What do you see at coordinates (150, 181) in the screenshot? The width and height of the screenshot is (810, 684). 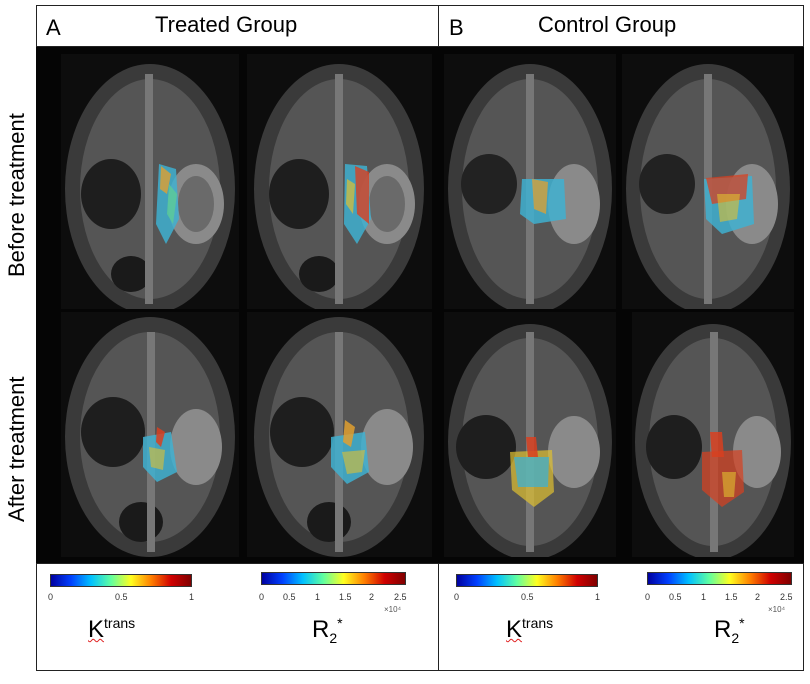 I see `mri-treated-before-ktrans` at bounding box center [150, 181].